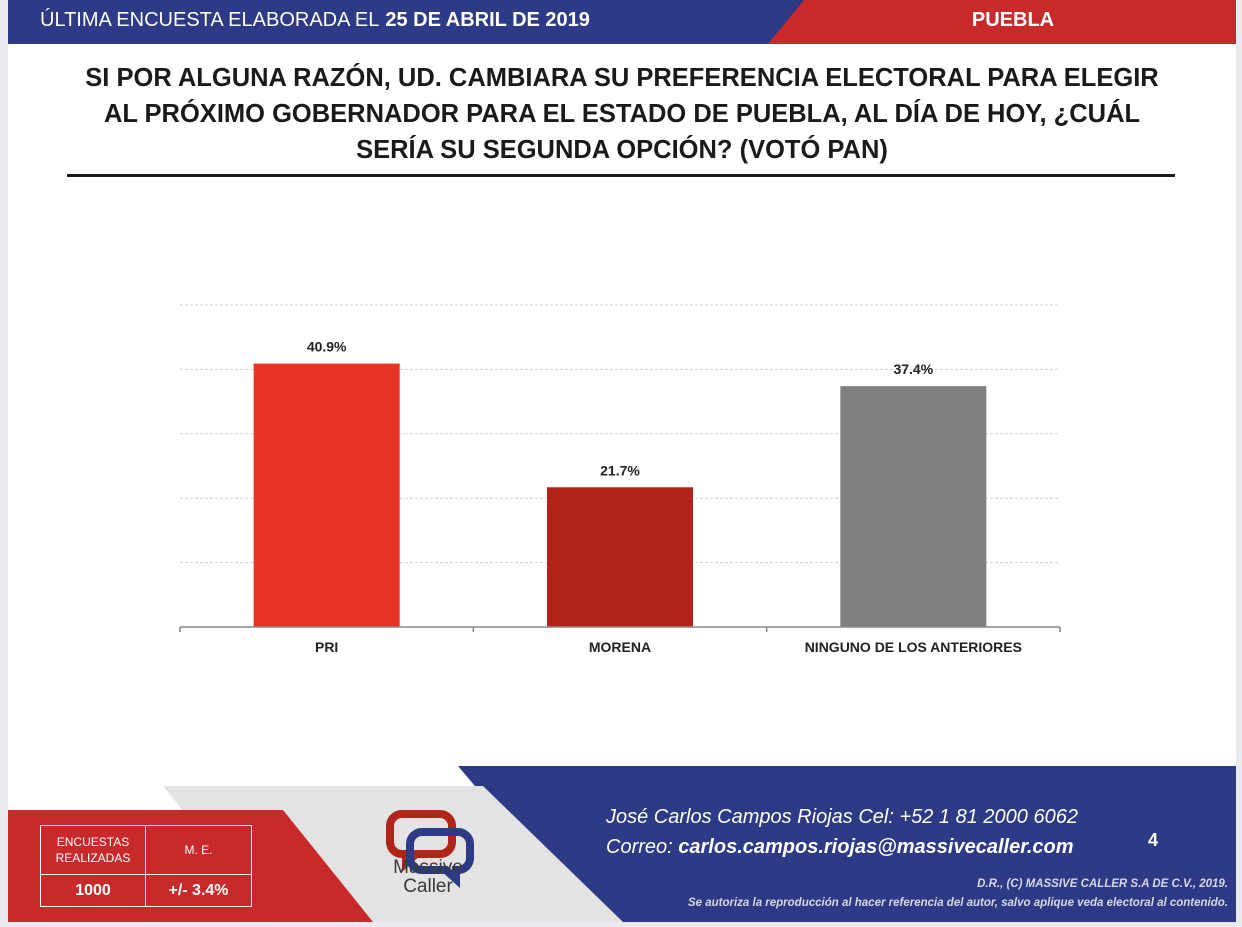 The height and width of the screenshot is (927, 1242). I want to click on logo-name-line2: Caller, so click(428, 886).